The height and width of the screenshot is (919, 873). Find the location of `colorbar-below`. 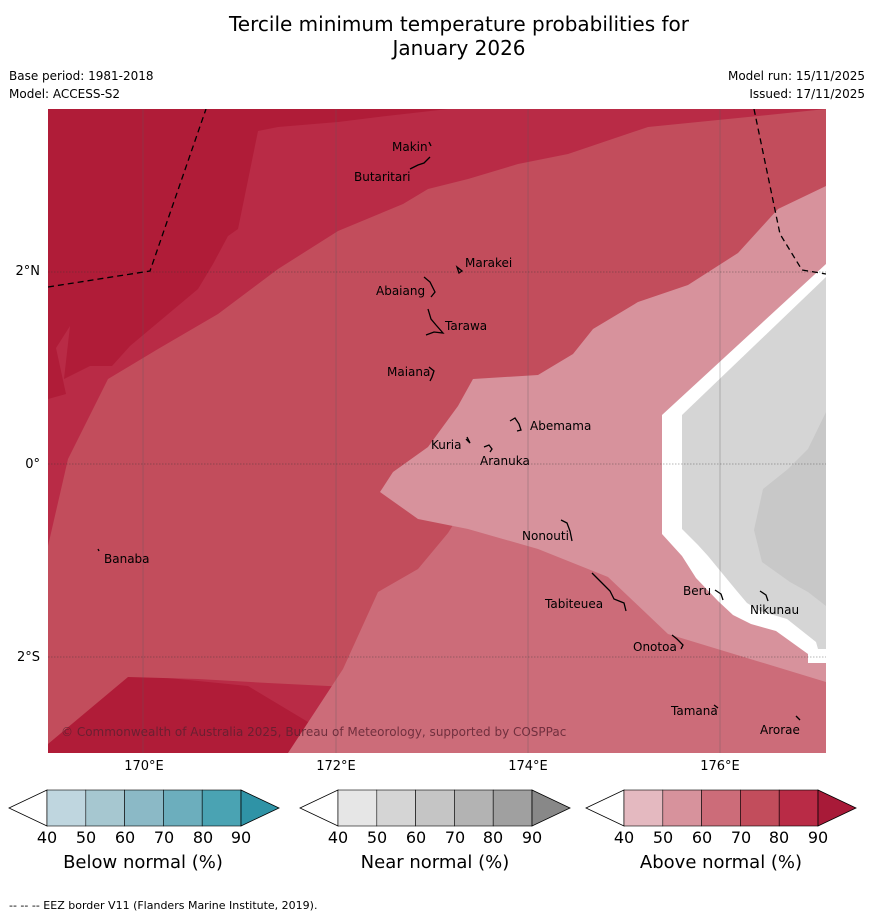

colorbar-below is located at coordinates (144, 808).